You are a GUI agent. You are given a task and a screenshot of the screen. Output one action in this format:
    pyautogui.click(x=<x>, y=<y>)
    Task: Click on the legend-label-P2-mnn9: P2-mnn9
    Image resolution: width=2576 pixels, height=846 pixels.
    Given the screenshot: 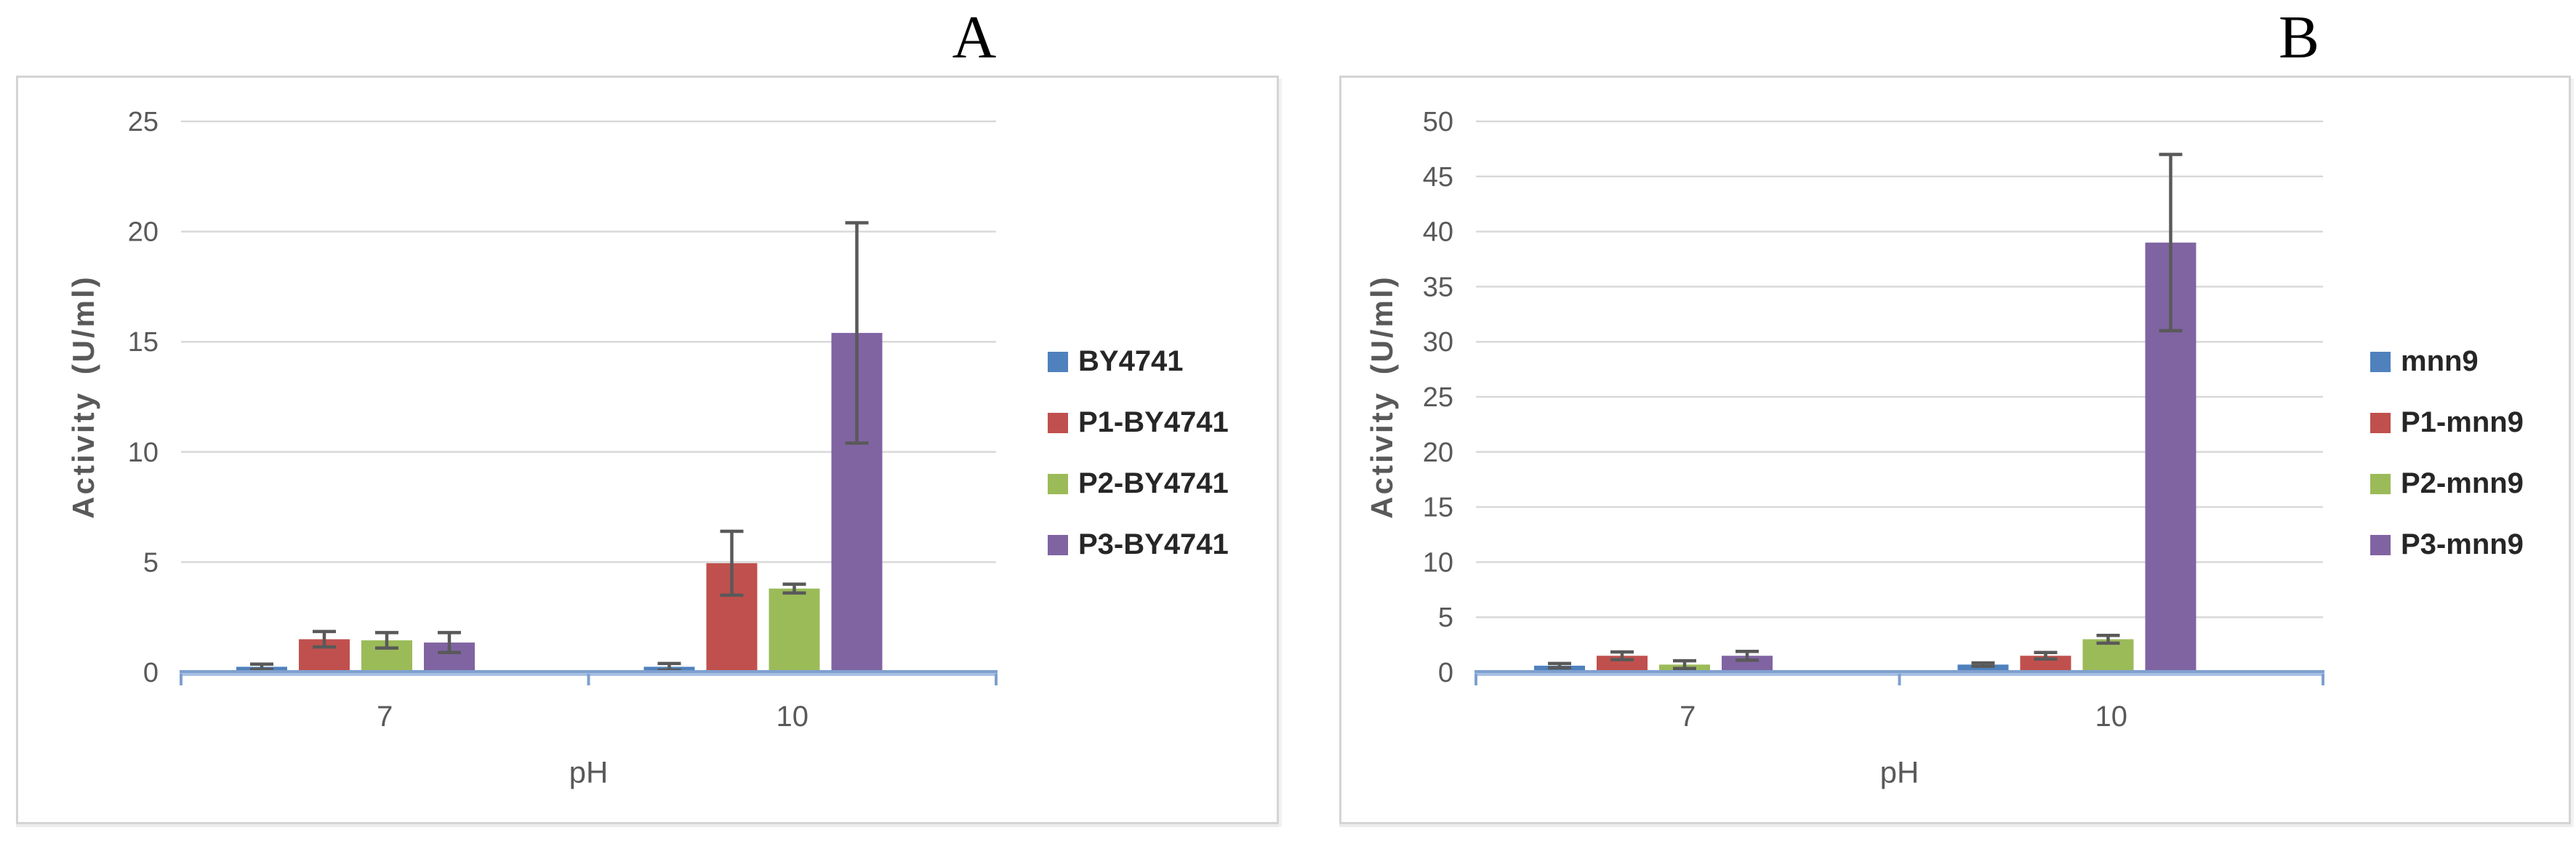 What is the action you would take?
    pyautogui.click(x=2462, y=483)
    